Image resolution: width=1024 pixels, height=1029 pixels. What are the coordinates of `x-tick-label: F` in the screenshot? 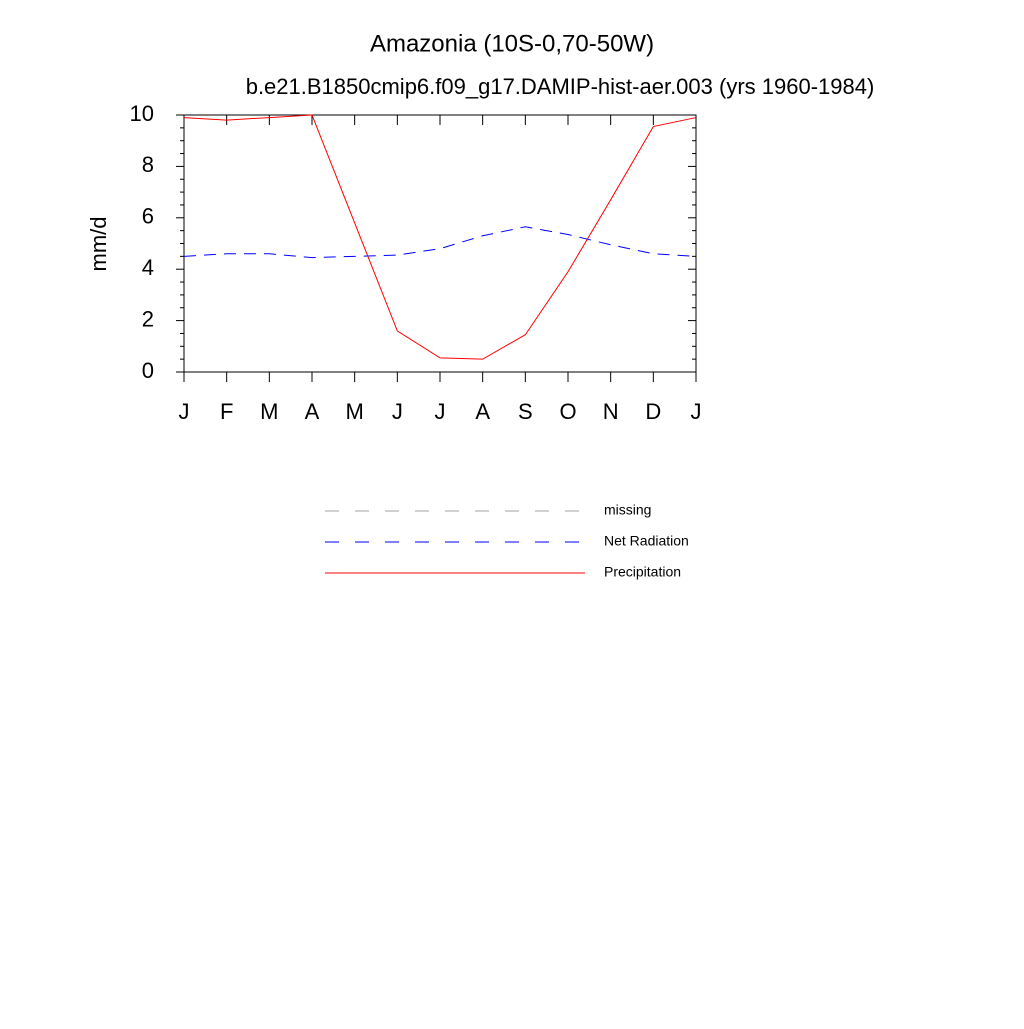 It's located at (226, 411).